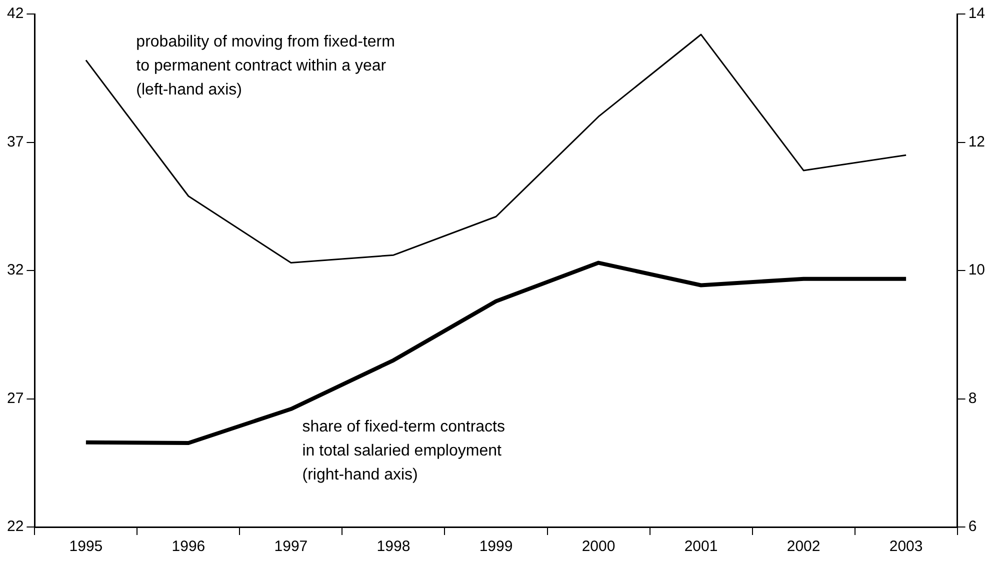  What do you see at coordinates (15, 13) in the screenshot?
I see `y-tick-label: 42` at bounding box center [15, 13].